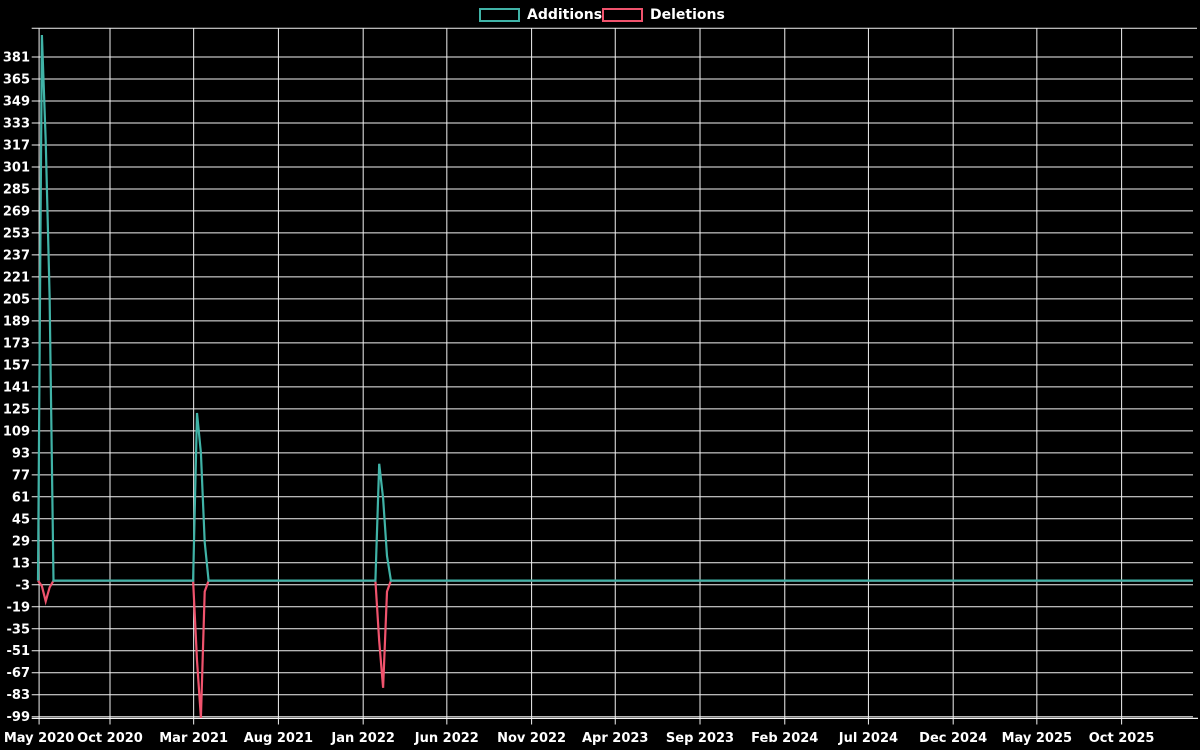 The width and height of the screenshot is (1200, 750). What do you see at coordinates (19, 607) in the screenshot?
I see `y-tick-label: -19` at bounding box center [19, 607].